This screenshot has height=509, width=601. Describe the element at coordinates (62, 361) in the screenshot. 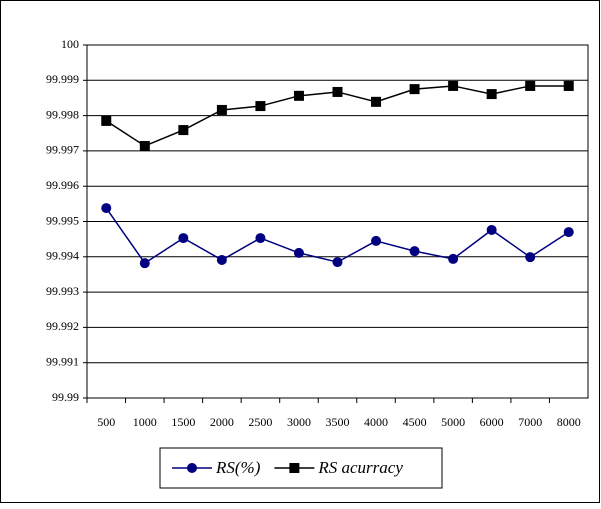

I see `y-tick-label: 99.991` at that location.